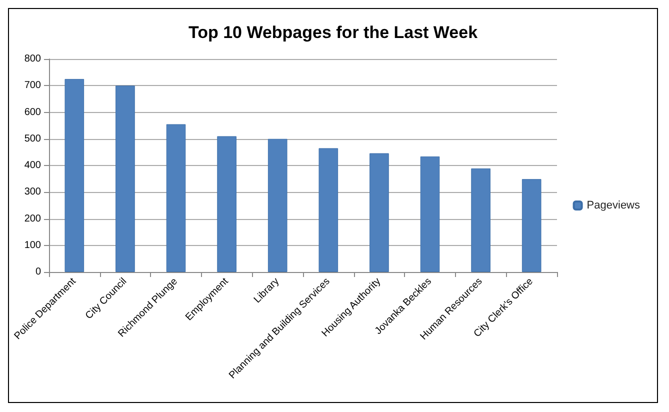 This screenshot has width=669, height=412. Describe the element at coordinates (33, 245) in the screenshot. I see `y-tick-label: 100` at that location.